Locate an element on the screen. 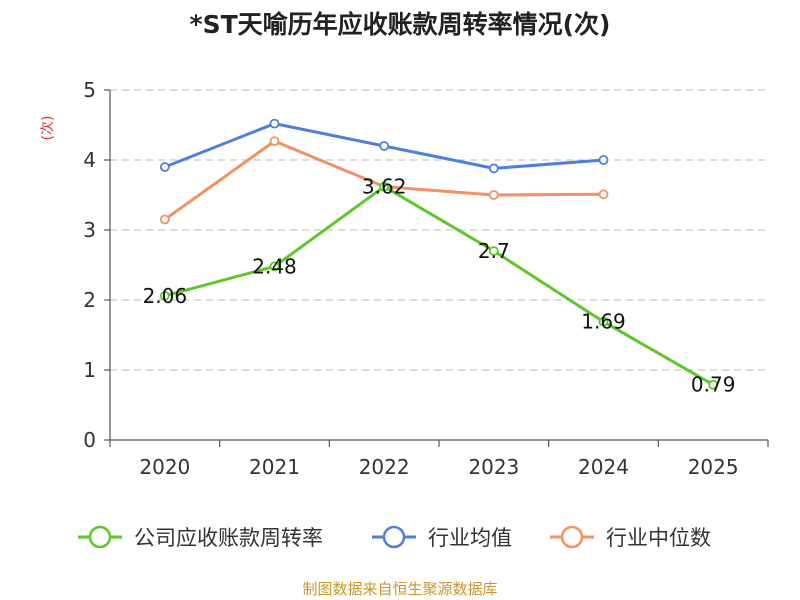  y-axis-label: (次) is located at coordinates (48, 128).